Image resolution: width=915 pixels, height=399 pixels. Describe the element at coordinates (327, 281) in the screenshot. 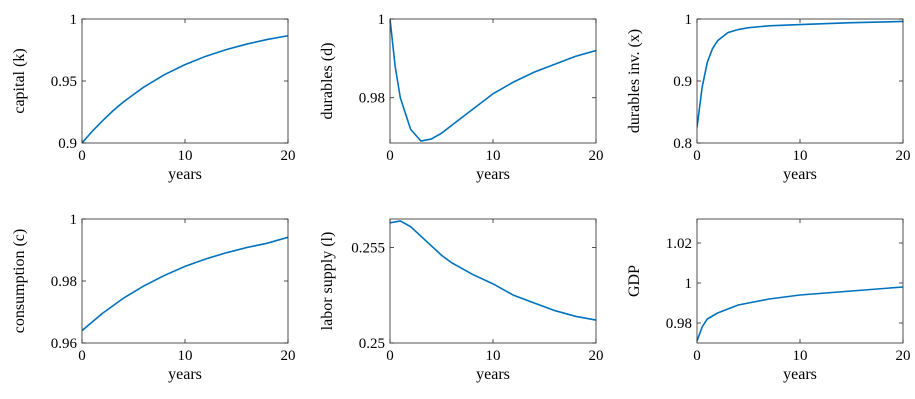

I see `y-axis-label: labor supply (l)` at that location.